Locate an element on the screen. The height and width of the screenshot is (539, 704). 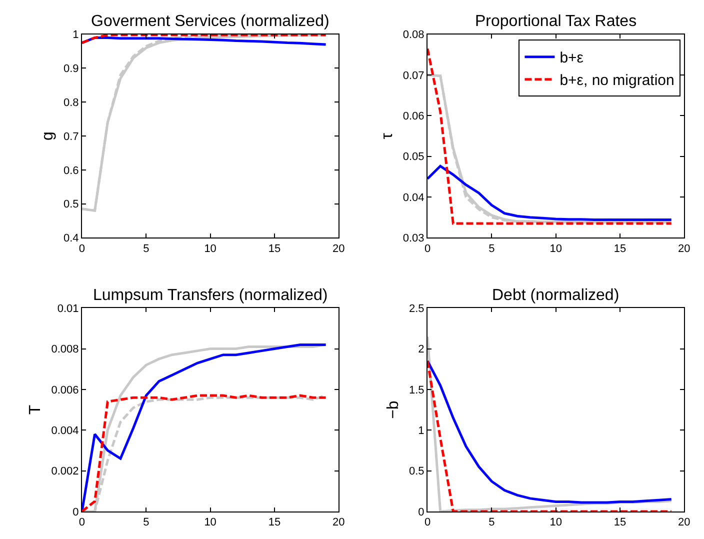
y-axis-title: τ is located at coordinates (387, 136).